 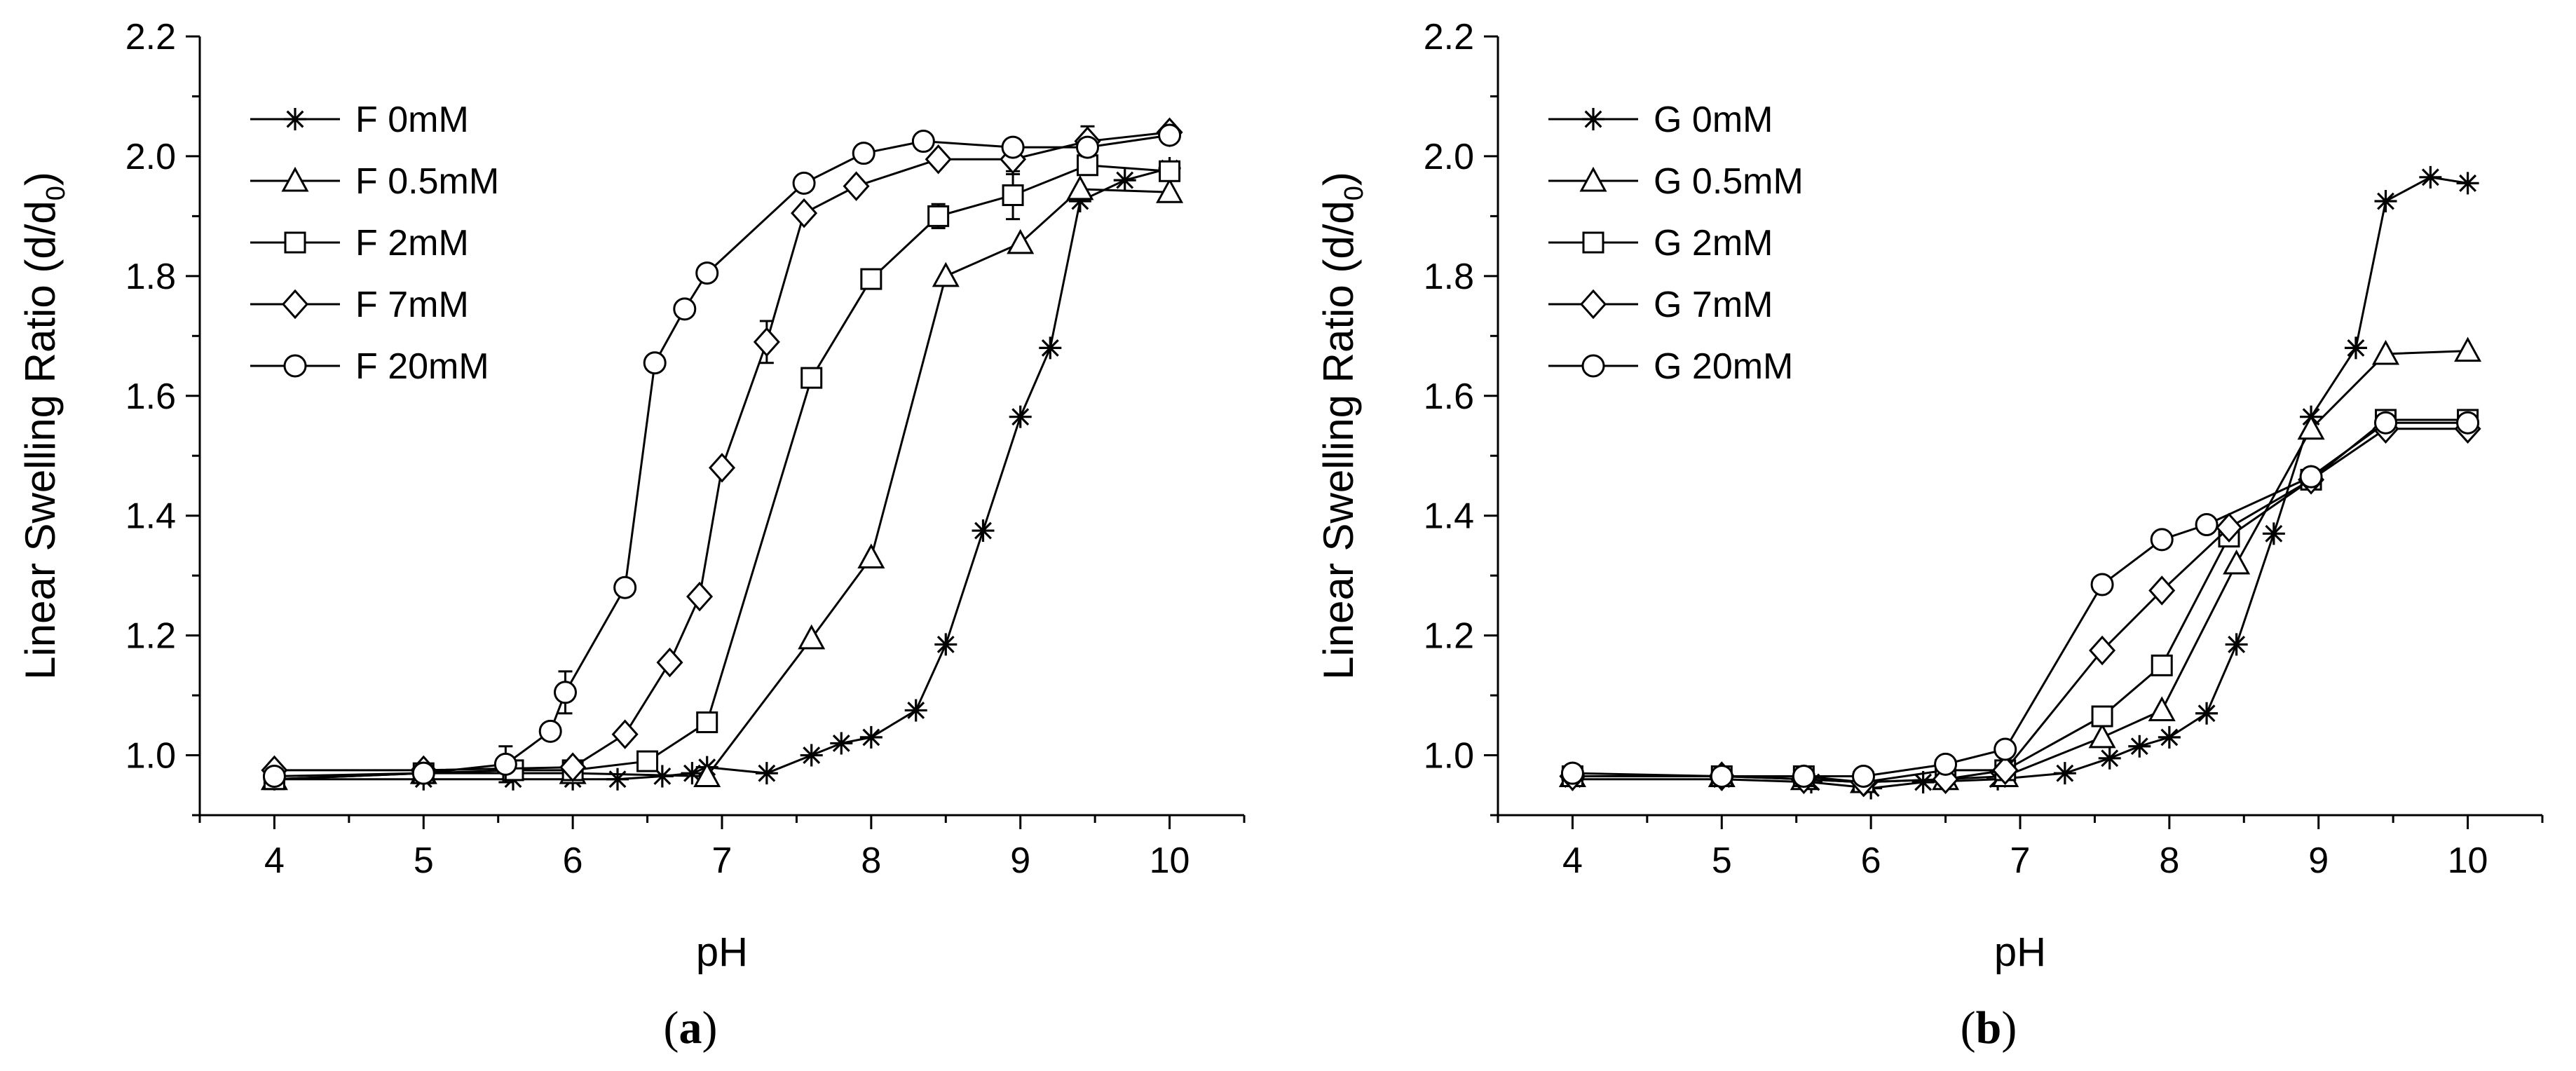 I want to click on y-tick-label: 1.8, so click(x=150, y=277).